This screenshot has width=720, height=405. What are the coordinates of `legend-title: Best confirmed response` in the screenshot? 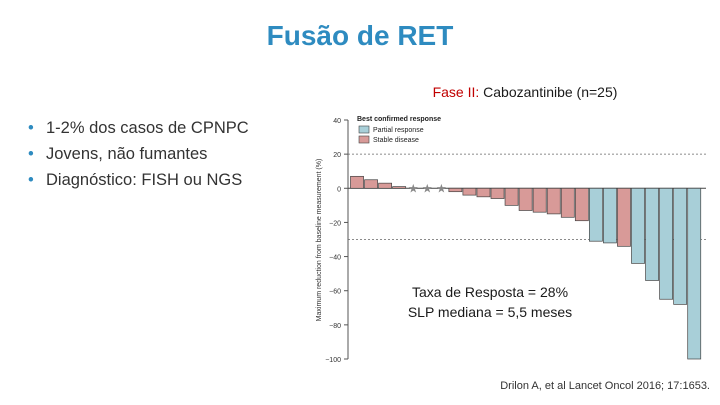 It's located at (399, 119).